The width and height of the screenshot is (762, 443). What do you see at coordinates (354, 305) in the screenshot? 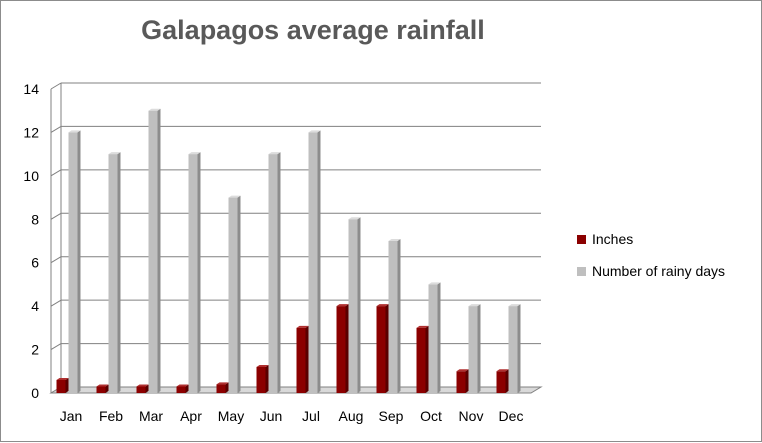
I see `bar-rainy-days-aug` at bounding box center [354, 305].